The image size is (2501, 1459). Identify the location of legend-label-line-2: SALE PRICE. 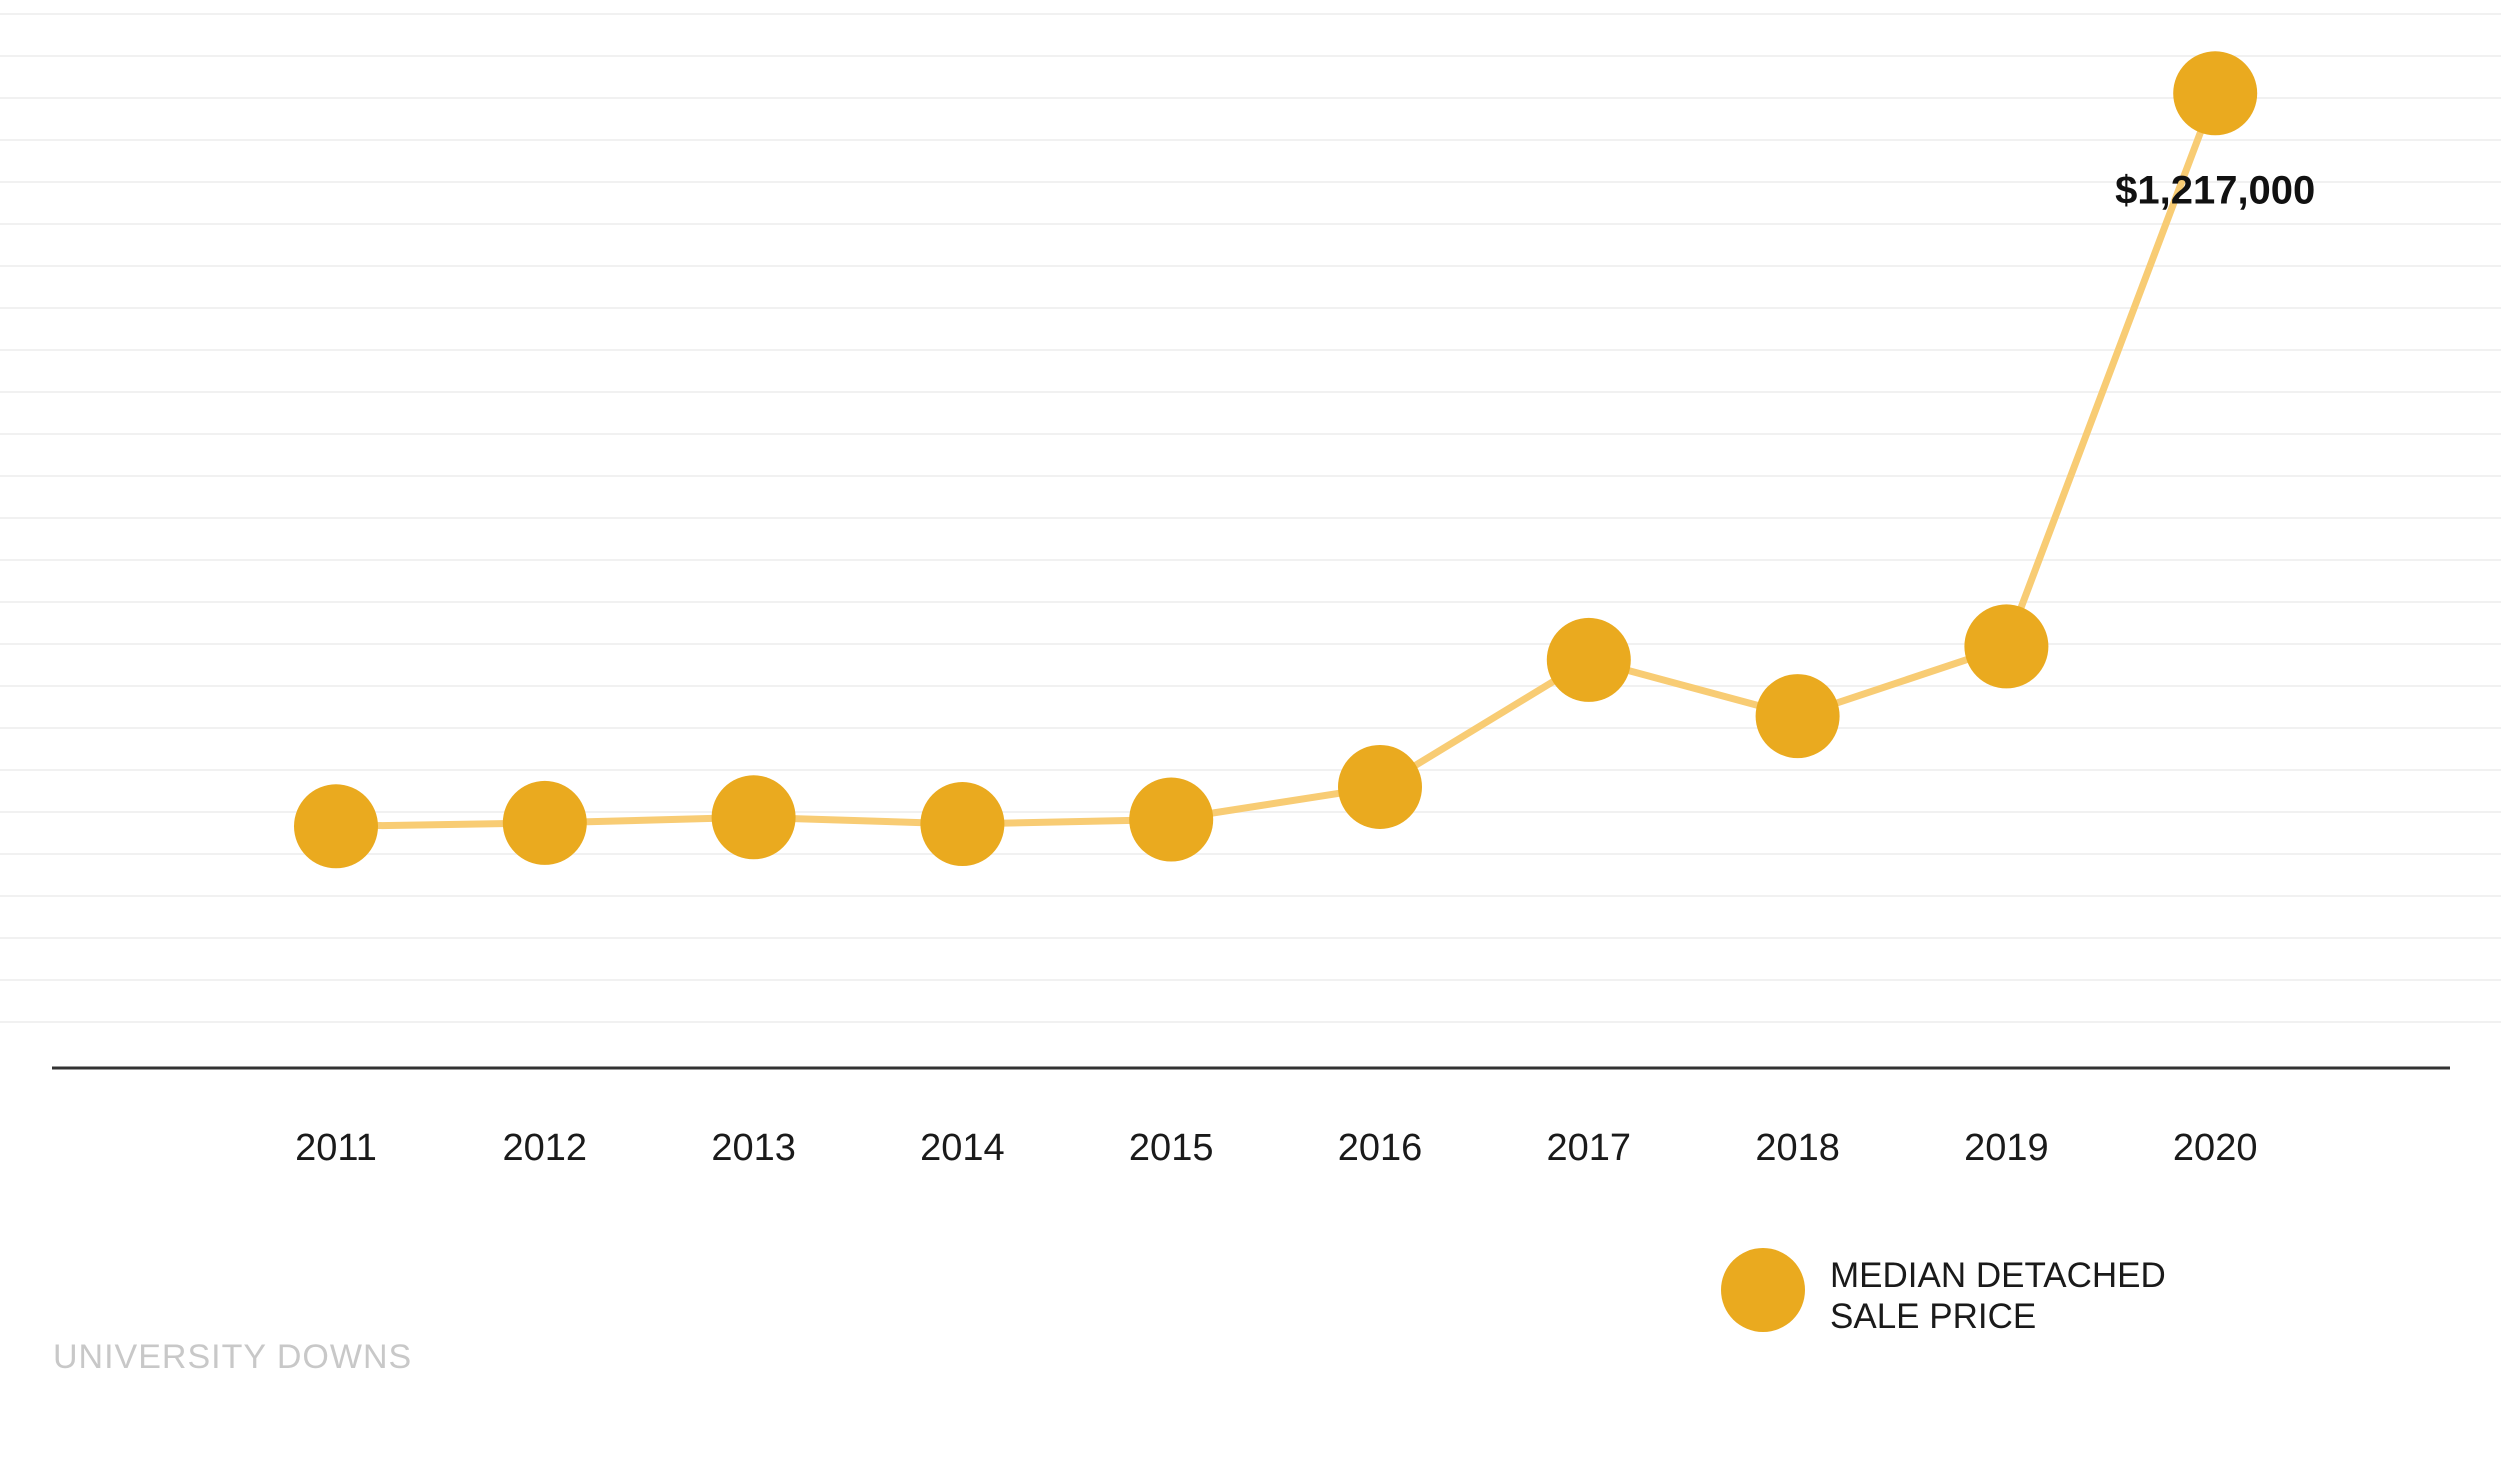
(1933, 1316).